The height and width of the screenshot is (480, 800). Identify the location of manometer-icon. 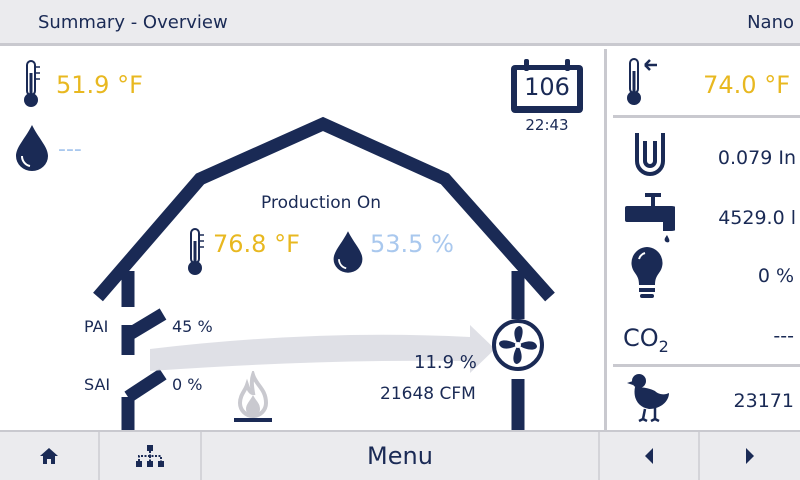
(650, 154).